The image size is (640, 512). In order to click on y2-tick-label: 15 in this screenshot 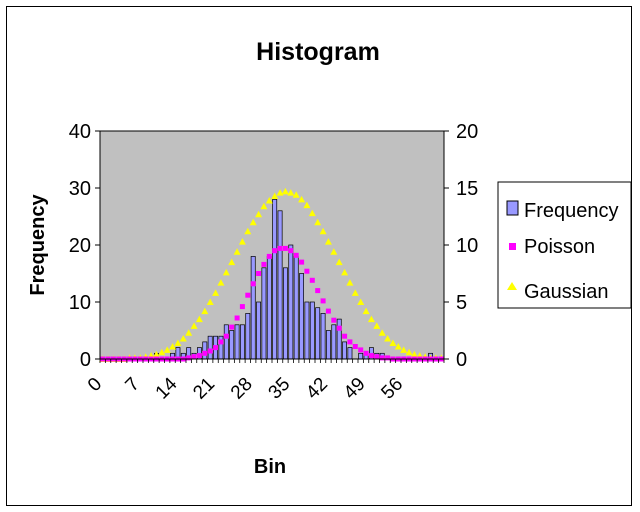, I will do `click(467, 189)`.